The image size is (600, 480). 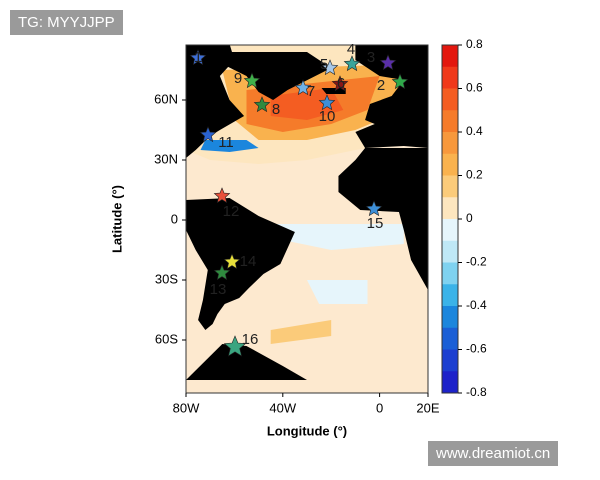 I want to click on station-label: 2, so click(x=381, y=85).